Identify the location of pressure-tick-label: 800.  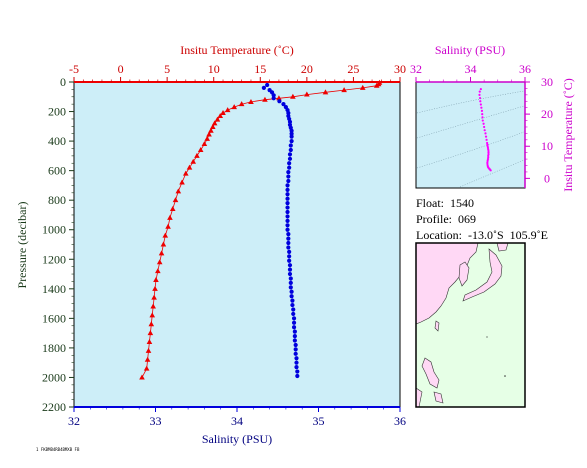
(57, 200).